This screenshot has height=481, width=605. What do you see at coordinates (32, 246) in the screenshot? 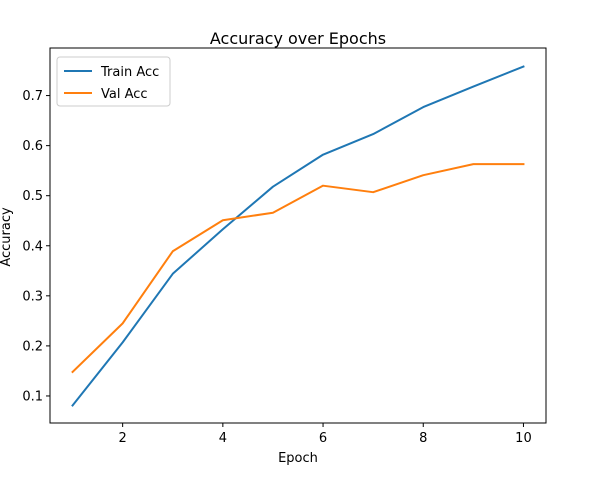
I see `y-tick-label: 0.4` at bounding box center [32, 246].